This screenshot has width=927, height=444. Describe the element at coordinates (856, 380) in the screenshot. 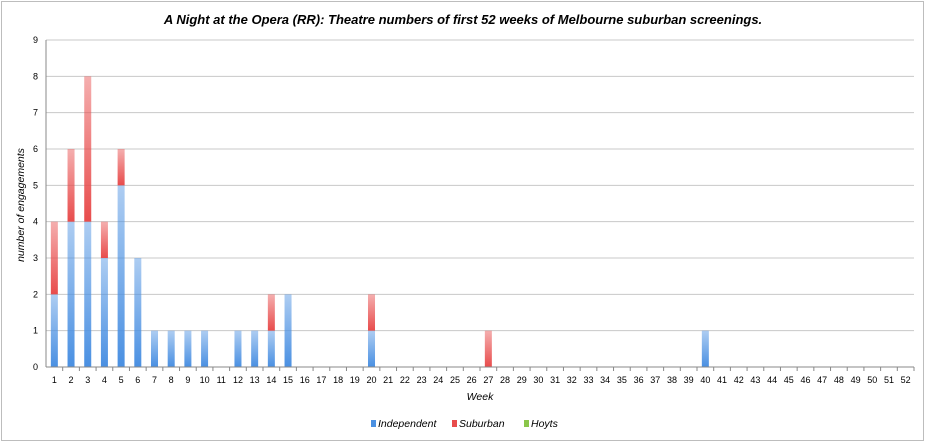

I see `x-tick-label: 49` at that location.